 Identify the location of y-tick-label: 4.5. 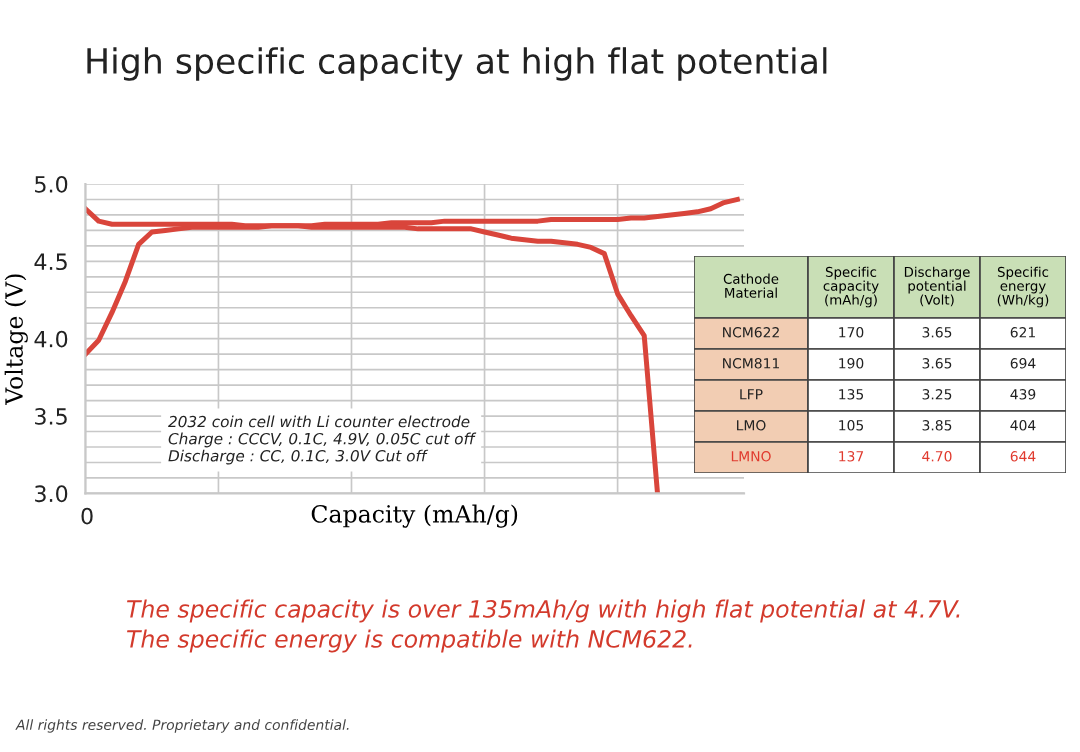
(50, 262).